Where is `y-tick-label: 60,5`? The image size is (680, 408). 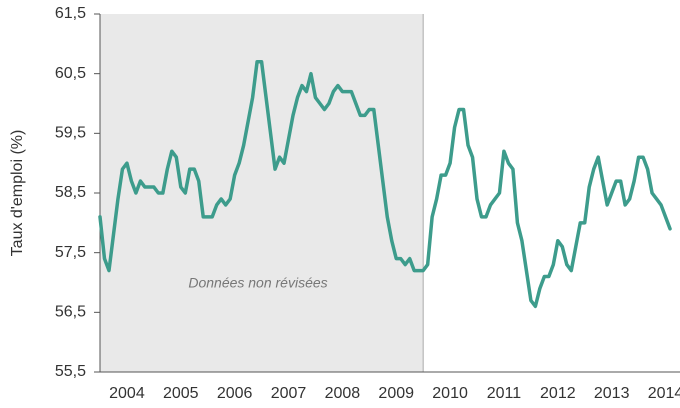 y-tick-label: 60,5 is located at coordinates (70, 73).